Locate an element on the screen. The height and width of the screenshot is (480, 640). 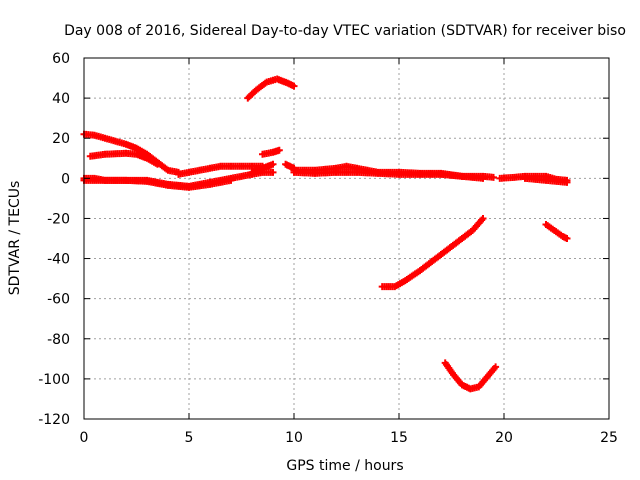
y-tick-label: -120 is located at coordinates (54, 420).